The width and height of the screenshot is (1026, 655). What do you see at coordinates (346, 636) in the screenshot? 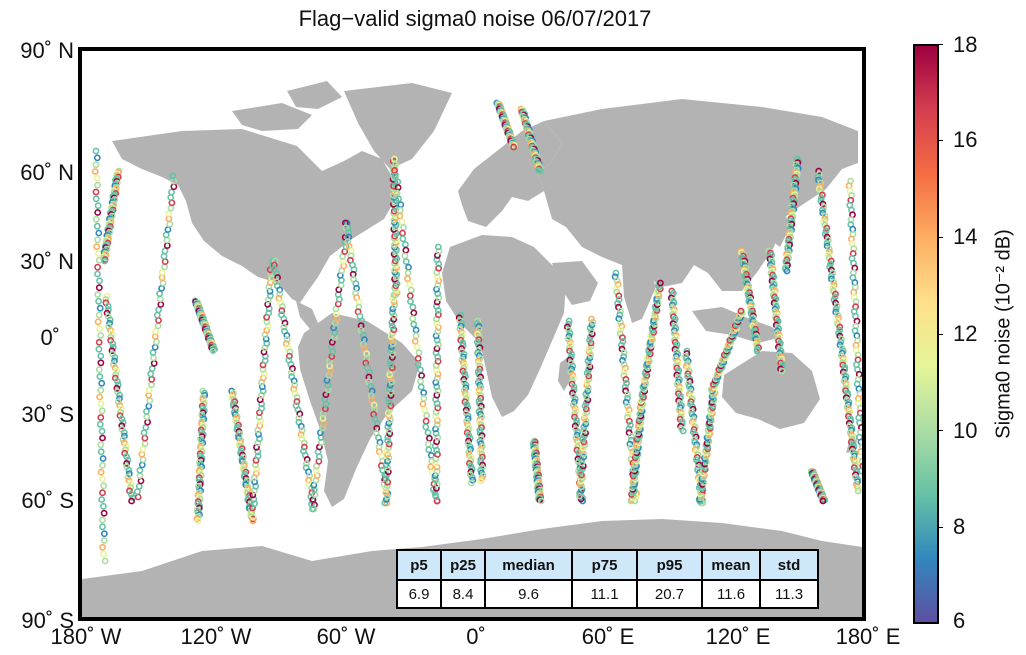
I see `lon-label-60w: 60˚ W` at bounding box center [346, 636].